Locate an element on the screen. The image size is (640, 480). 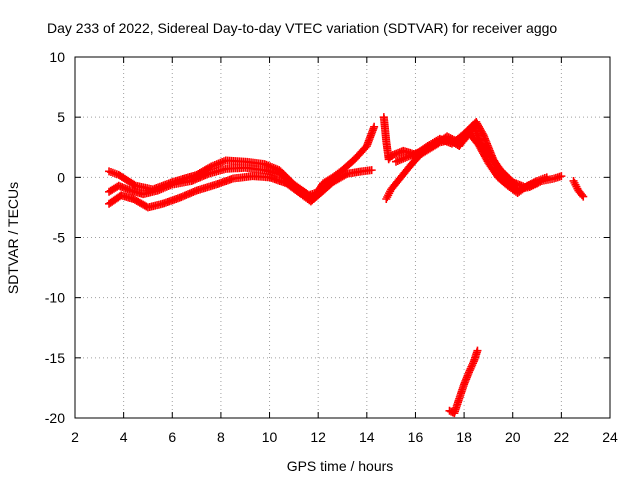
y-tick-label: -10 is located at coordinates (55, 298).